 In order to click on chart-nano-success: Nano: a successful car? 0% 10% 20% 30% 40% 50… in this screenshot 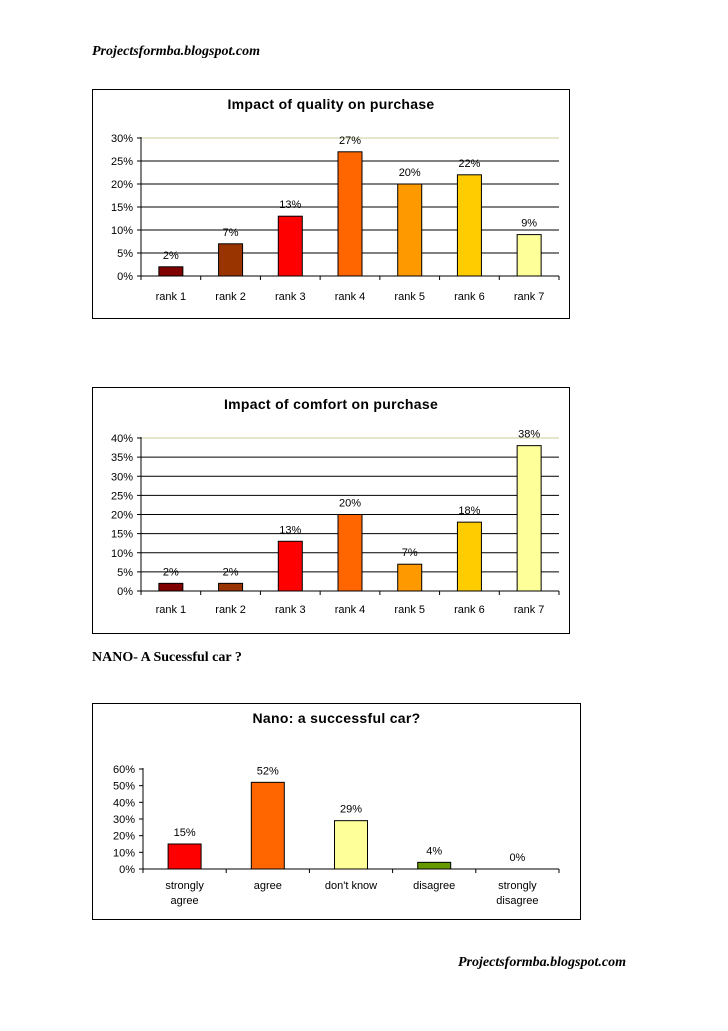, I will do `click(336, 811)`.